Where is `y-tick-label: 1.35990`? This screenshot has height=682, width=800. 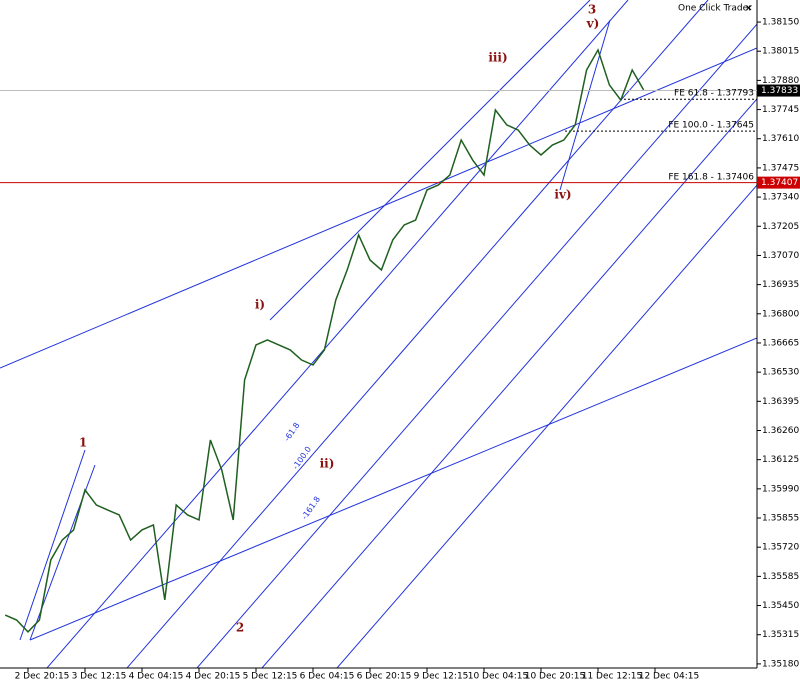 y-tick-label: 1.35990 is located at coordinates (780, 489).